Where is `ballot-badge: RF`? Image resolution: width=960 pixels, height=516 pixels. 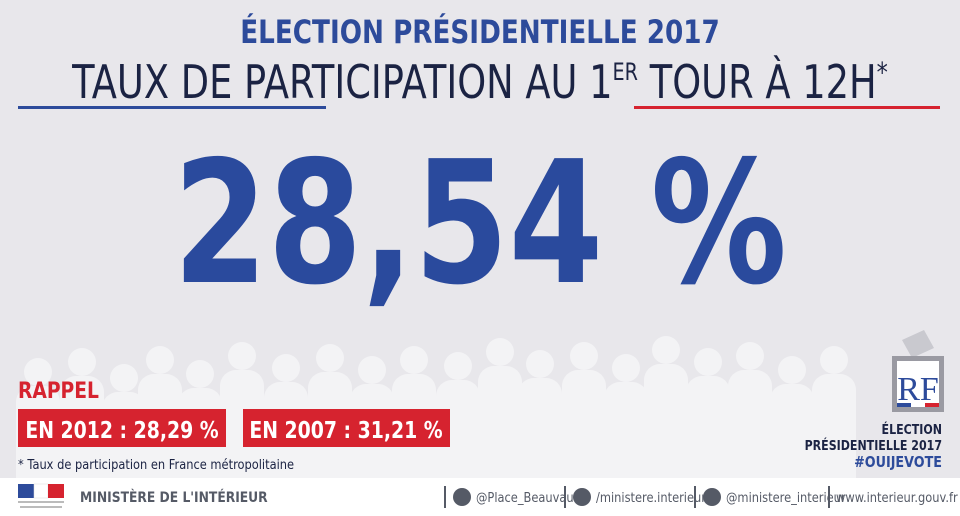 ballot-badge: RF is located at coordinates (918, 371).